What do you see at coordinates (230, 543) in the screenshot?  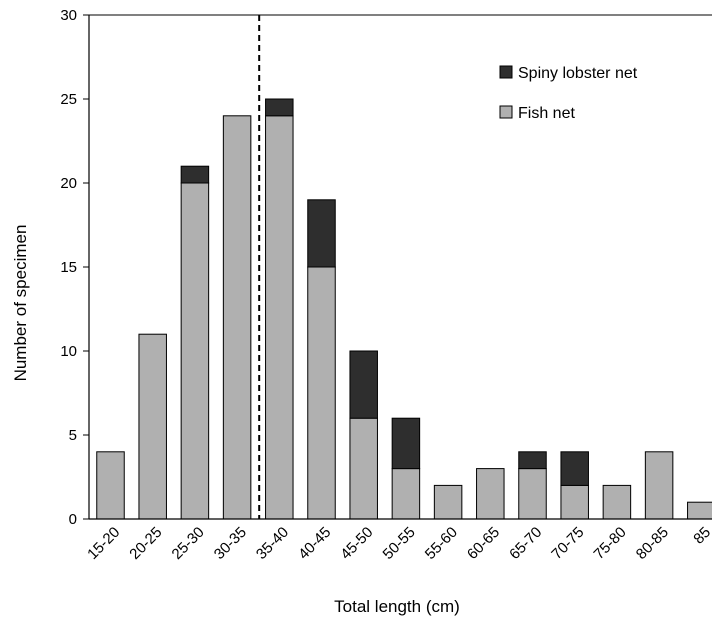 I see `x-tick-label: 30-35` at bounding box center [230, 543].